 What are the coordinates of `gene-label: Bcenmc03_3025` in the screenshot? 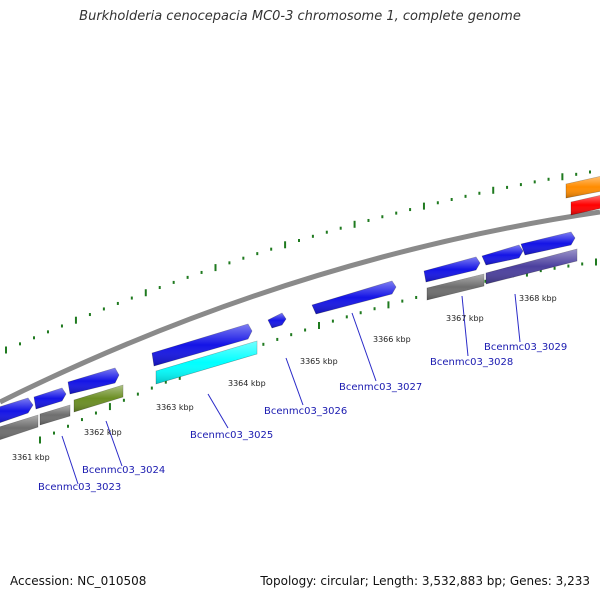 It's located at (231, 435).